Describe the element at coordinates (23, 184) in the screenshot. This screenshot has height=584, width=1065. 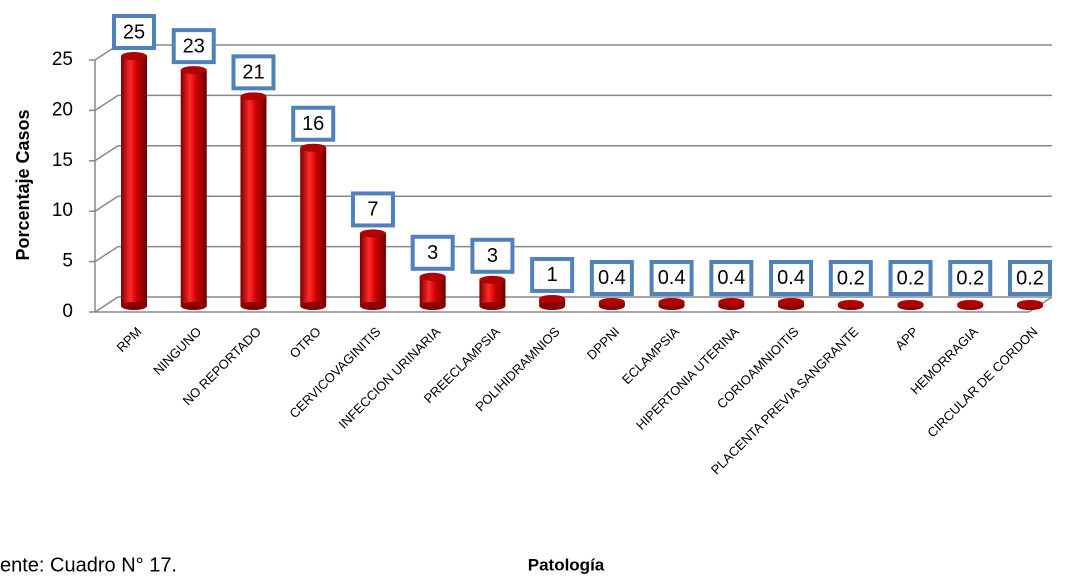
I see `y-axis-title: Porcentaje Casos` at that location.